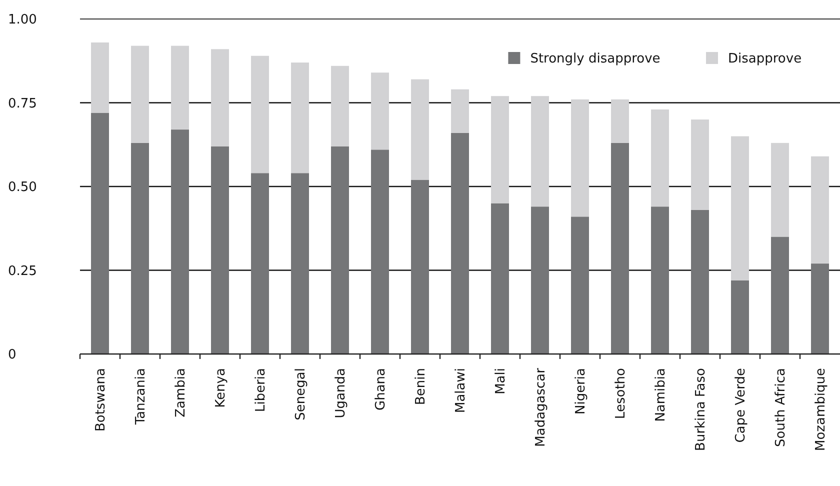 Image resolution: width=840 pixels, height=486 pixels. I want to click on x-tick-label: Burkina Faso, so click(701, 409).